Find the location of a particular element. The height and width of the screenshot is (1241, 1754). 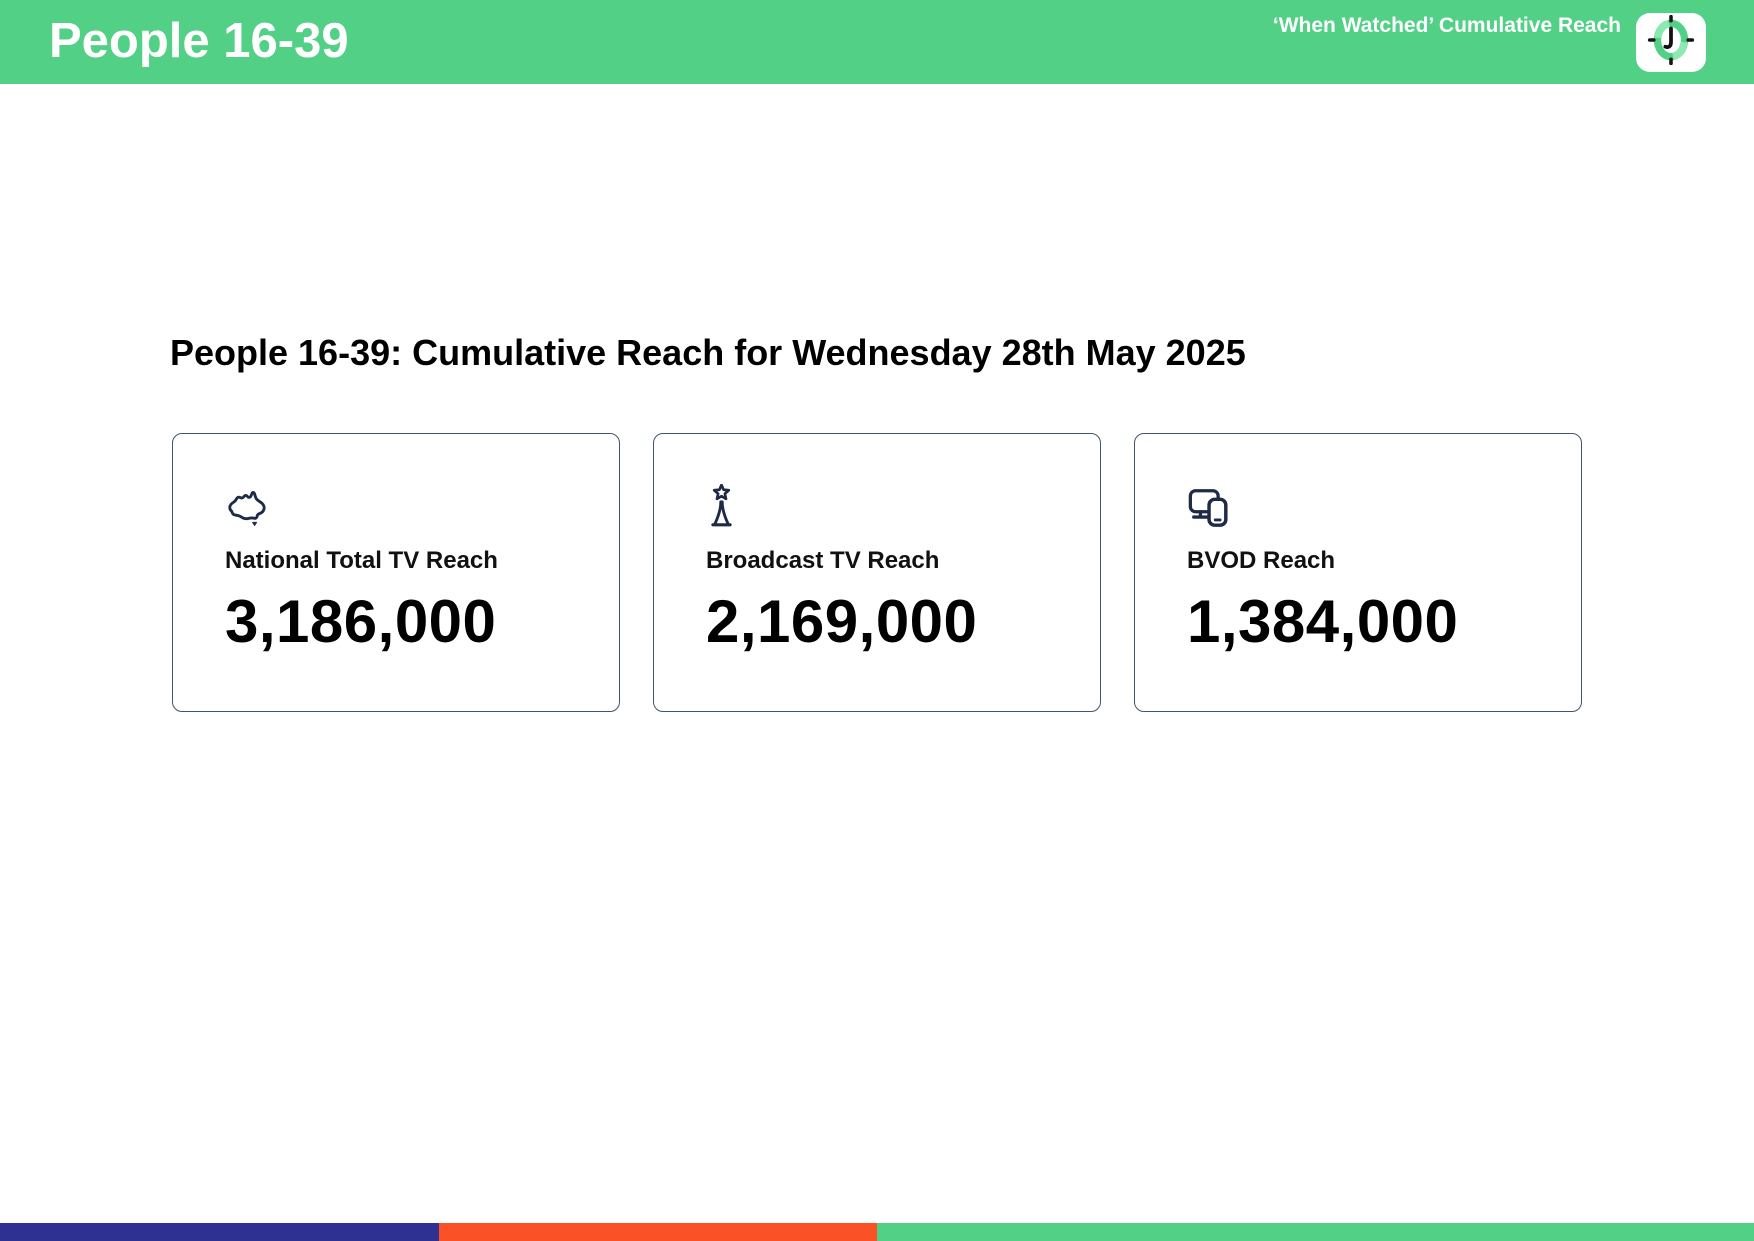

metric-label: Broadcast TV Reach is located at coordinates (823, 560).